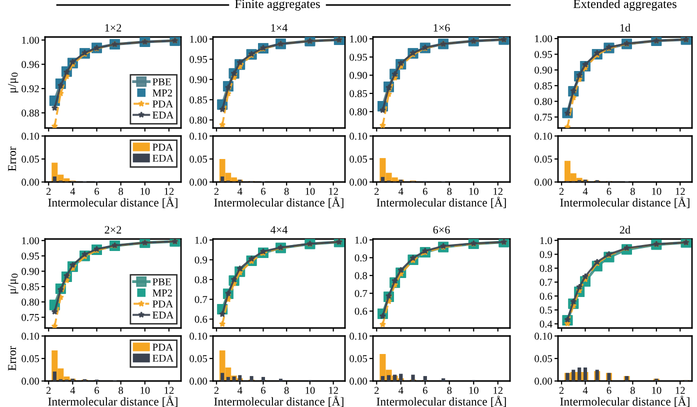 The image size is (697, 407). I want to click on y-tick-label: 0.88, so click(31, 113).